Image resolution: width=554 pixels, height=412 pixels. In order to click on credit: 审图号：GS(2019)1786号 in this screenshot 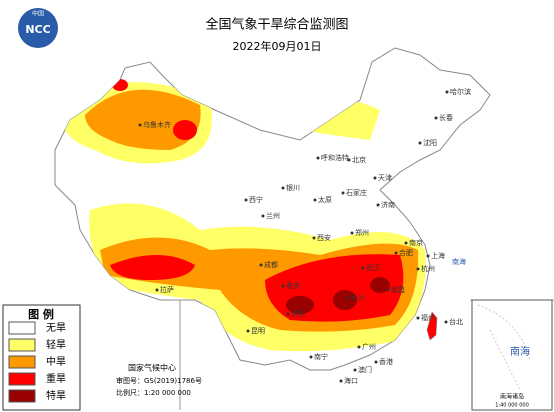, I will do `click(159, 380)`.